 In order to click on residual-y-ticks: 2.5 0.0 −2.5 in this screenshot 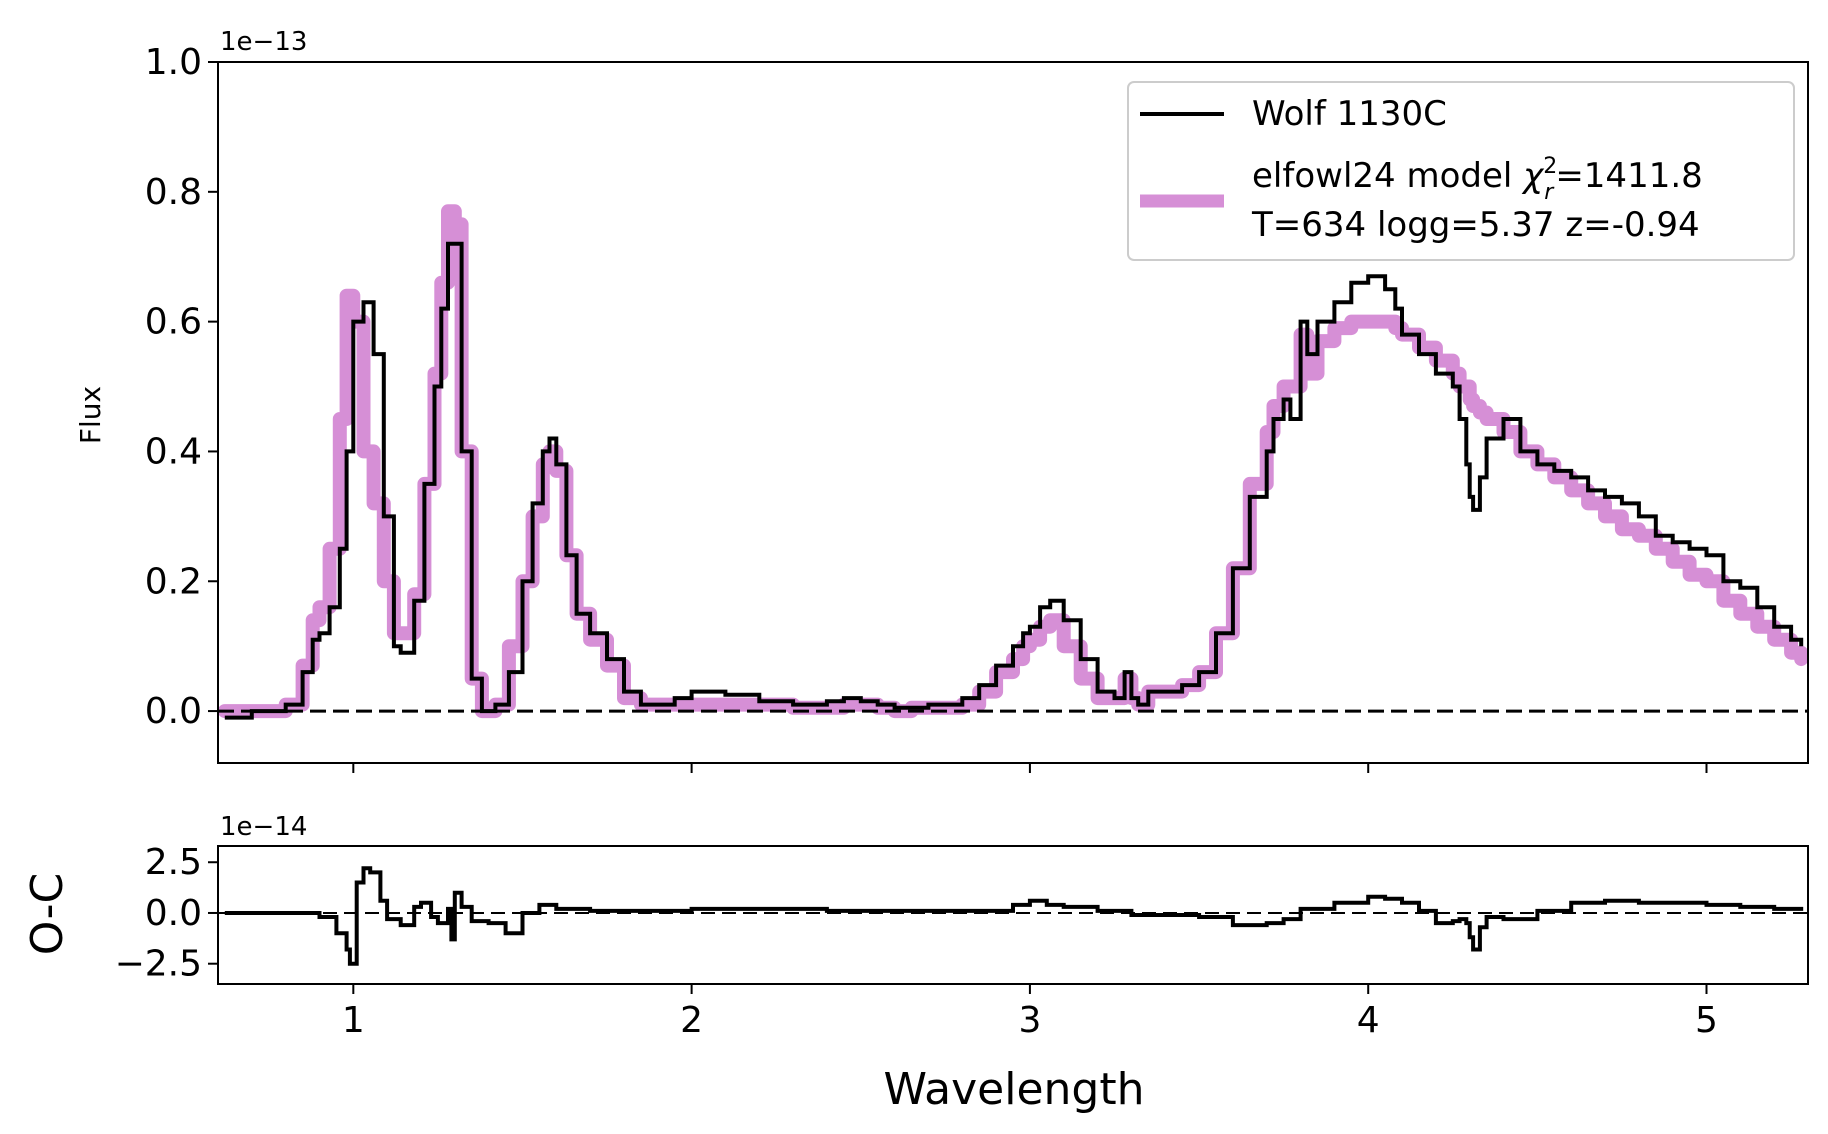, I will do `click(166, 913)`.